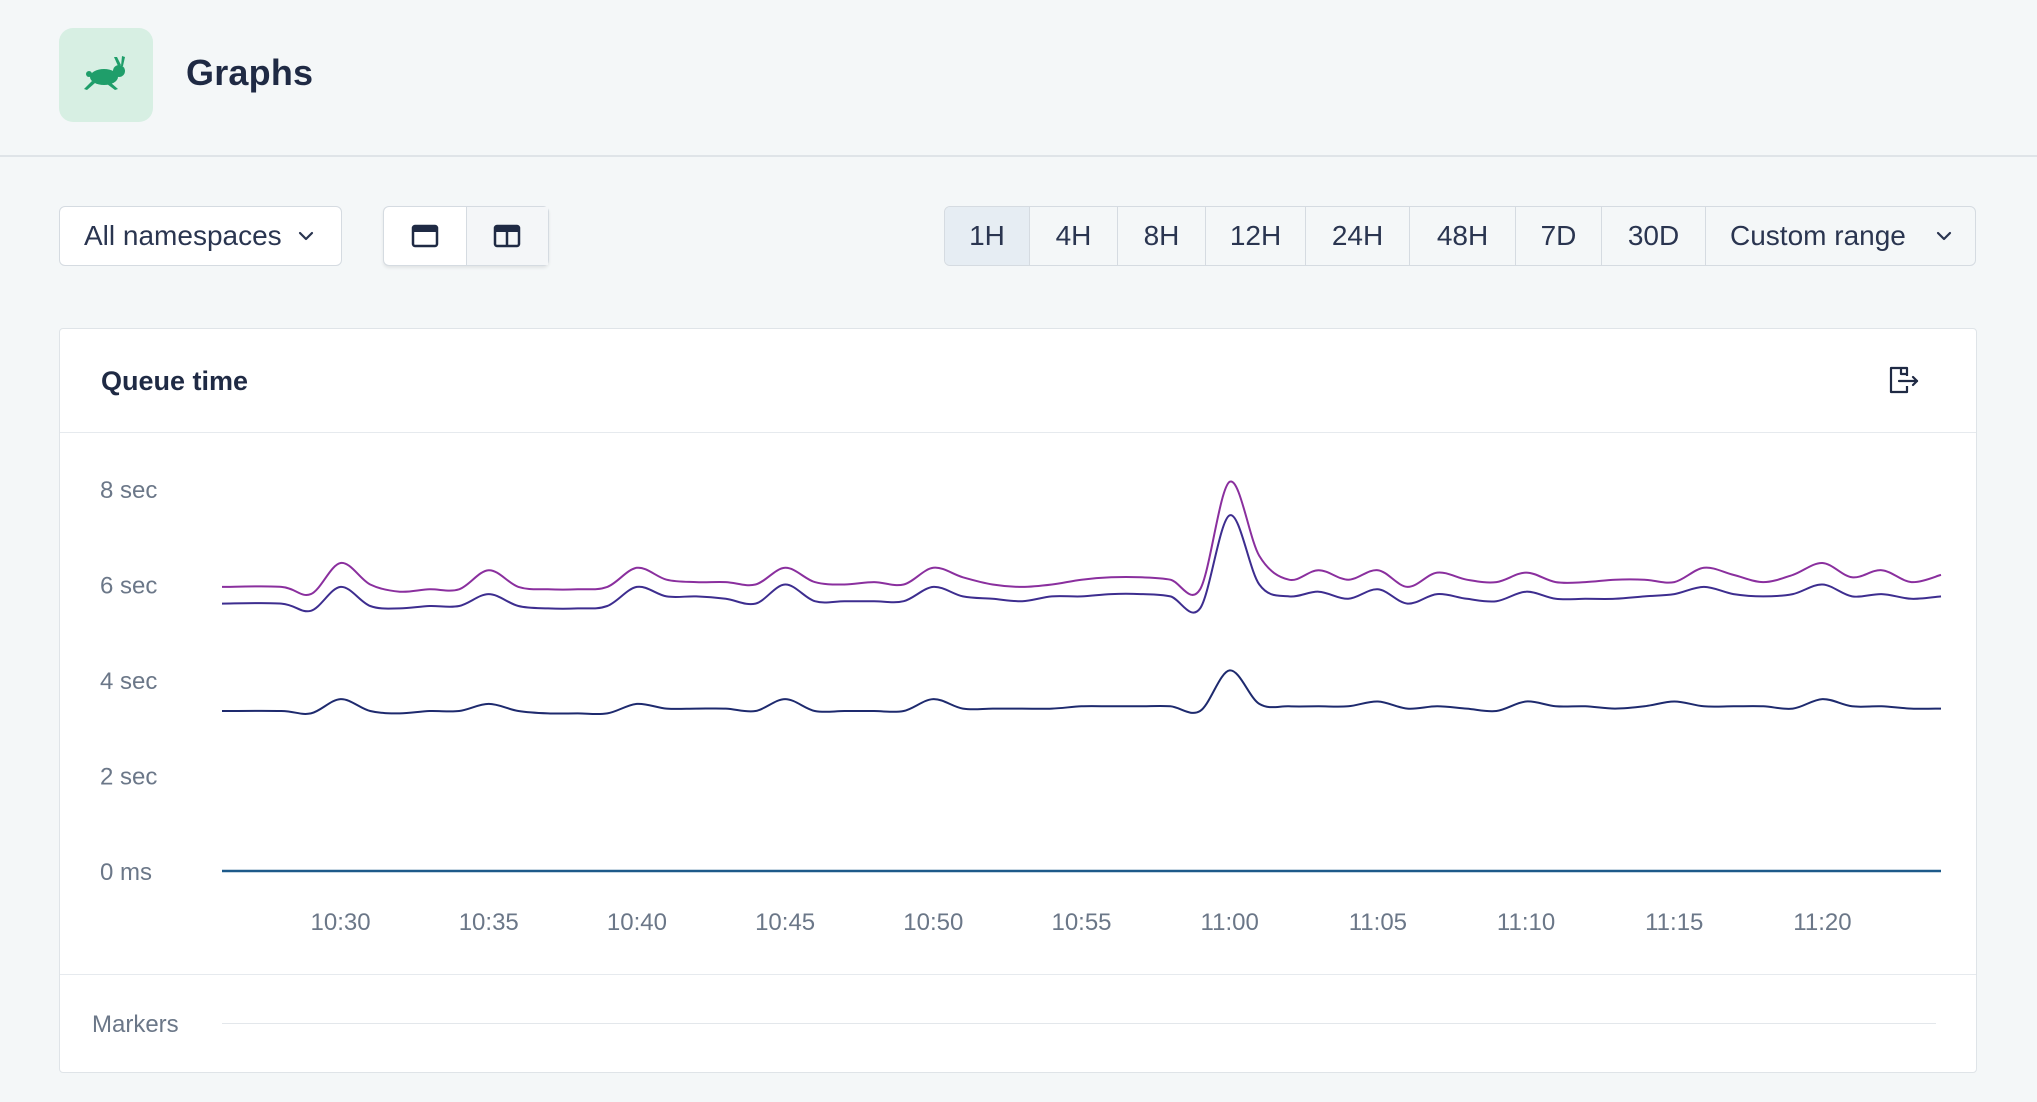 The height and width of the screenshot is (1102, 2037). I want to click on single-column-icon, so click(424, 236).